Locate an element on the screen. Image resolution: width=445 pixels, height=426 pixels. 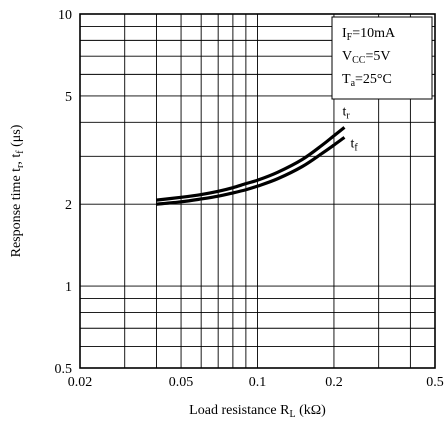
x-tick-label: 0.2 is located at coordinates (334, 382).